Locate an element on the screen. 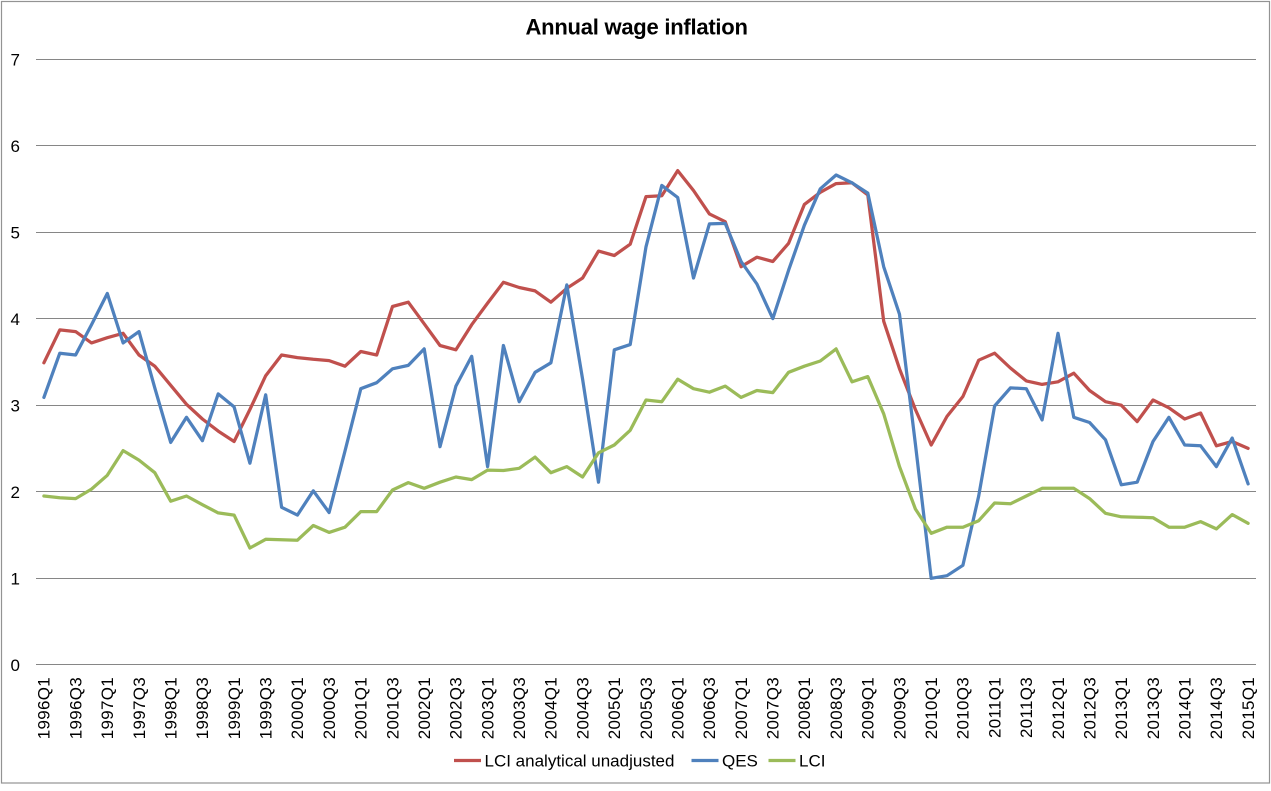 The width and height of the screenshot is (1271, 791). svg-text: 2011Q1 is located at coordinates (994, 707).